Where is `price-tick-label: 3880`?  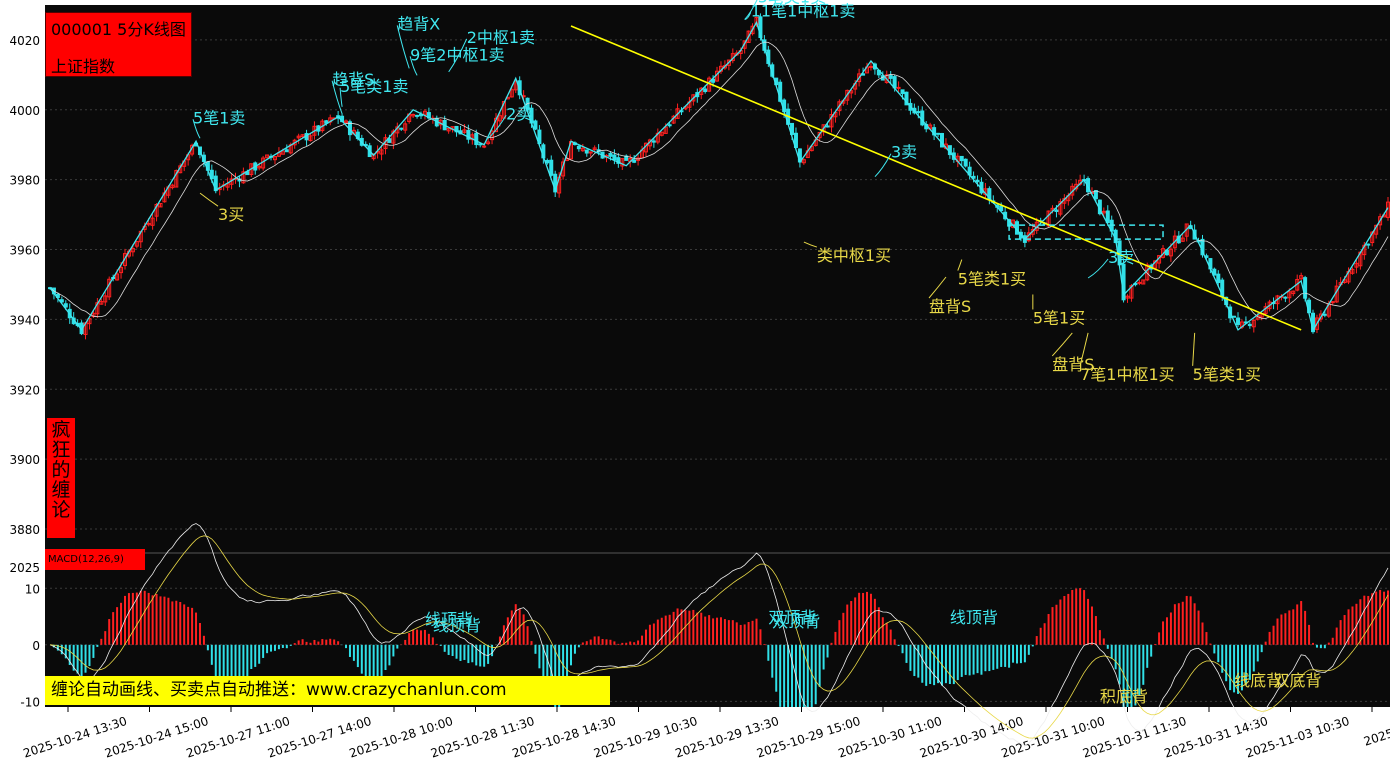 price-tick-label: 3880 is located at coordinates (24, 530).